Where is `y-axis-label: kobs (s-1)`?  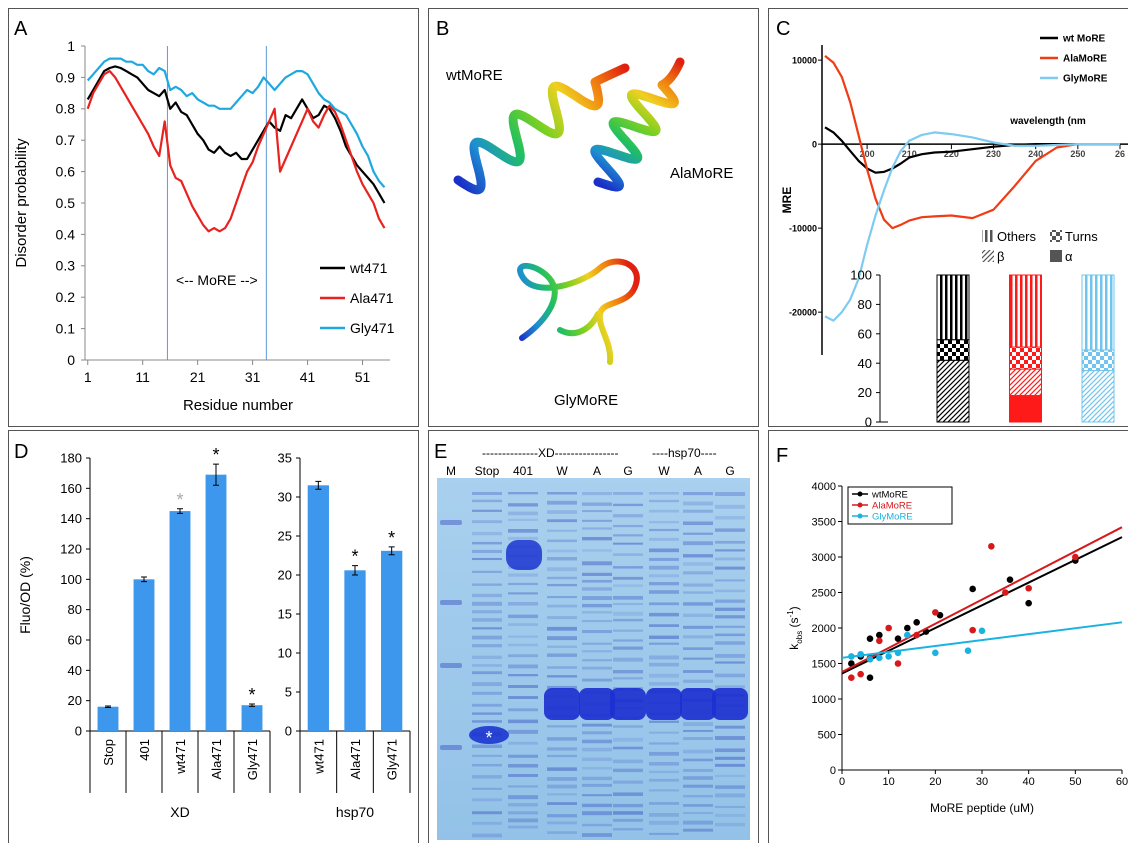 y-axis-label: kobs (s-1) is located at coordinates (795, 627).